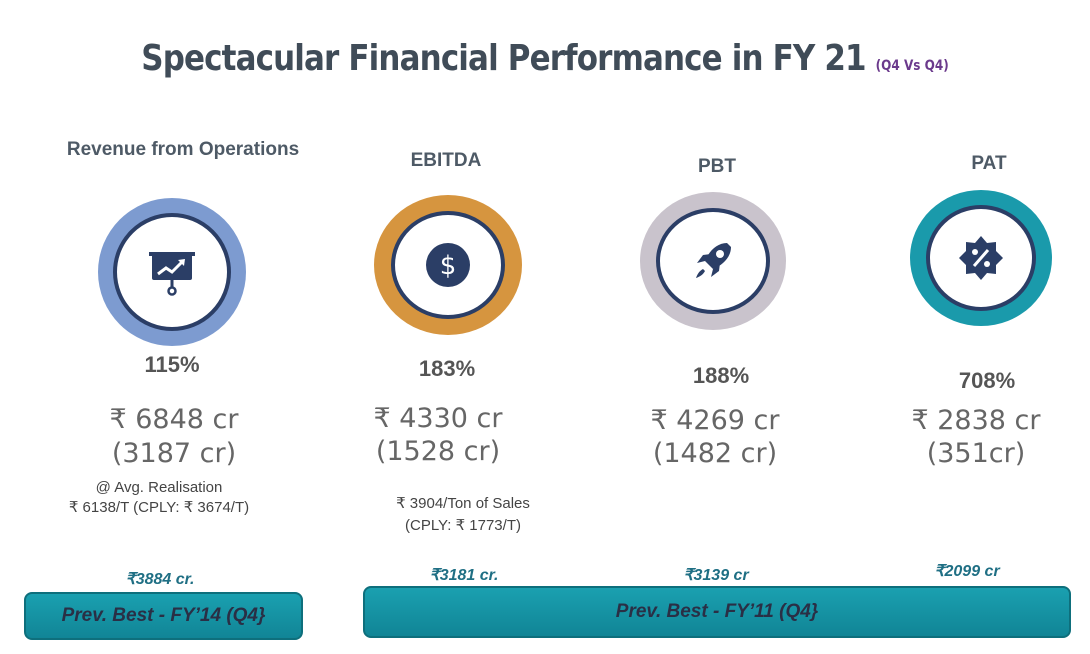 The height and width of the screenshot is (654, 1090). Describe the element at coordinates (174, 453) in the screenshot. I see `prev-amount-revenue: (3187 cr)` at that location.